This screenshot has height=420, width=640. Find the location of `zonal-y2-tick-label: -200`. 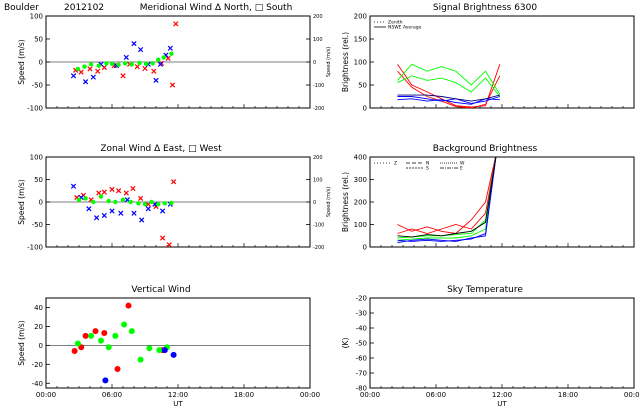

zonal-y2-tick-label: -200 is located at coordinates (318, 248).